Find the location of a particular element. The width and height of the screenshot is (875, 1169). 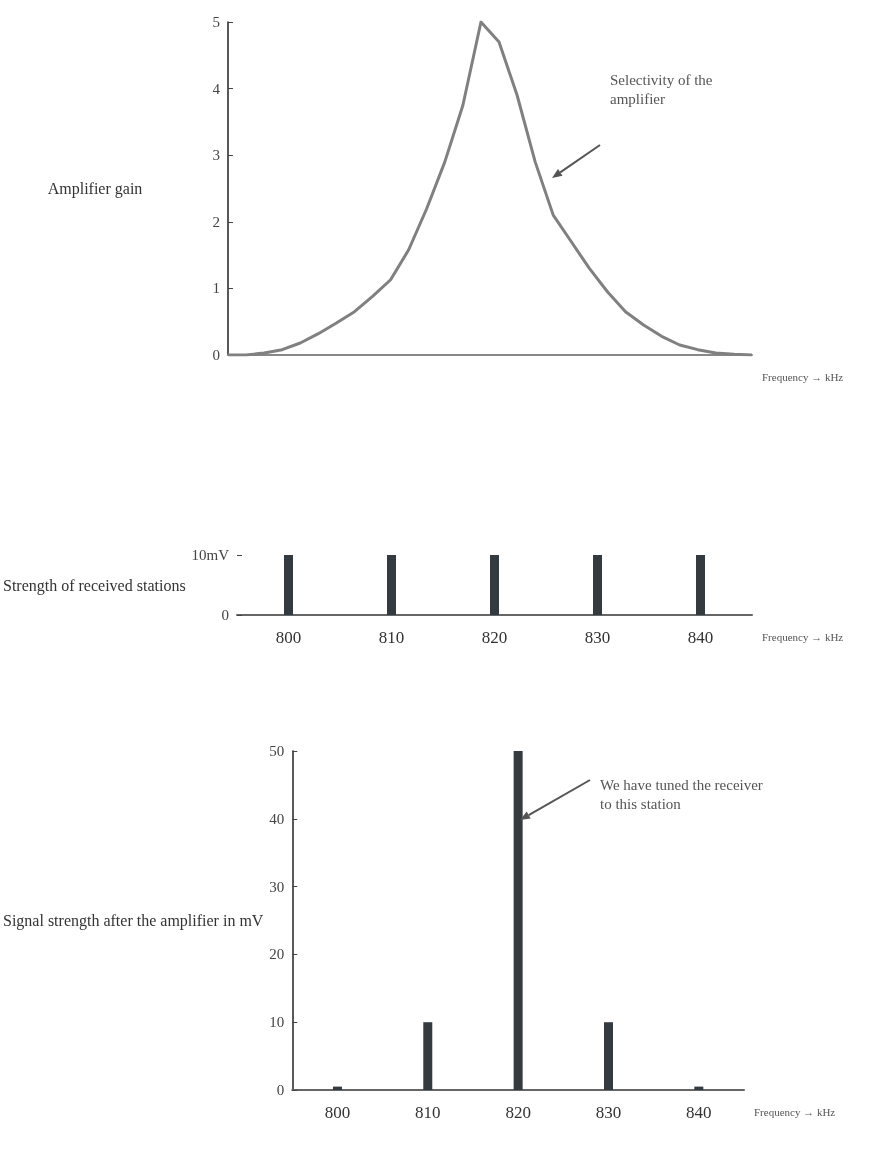

annotation: Selectivity of the amplifier is located at coordinates (663, 89).